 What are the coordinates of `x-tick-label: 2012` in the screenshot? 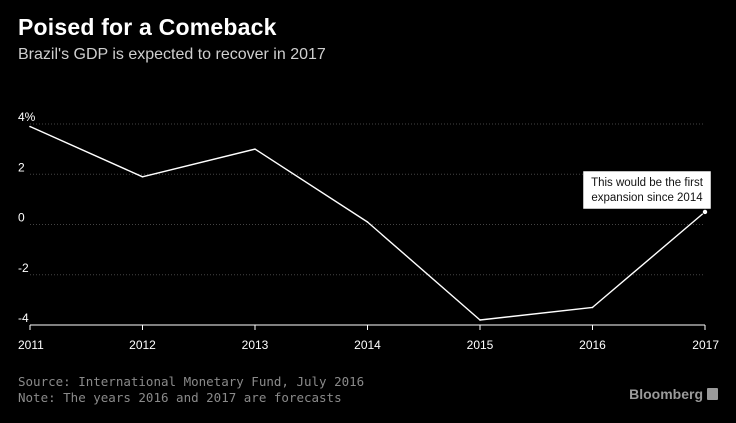 It's located at (142, 345).